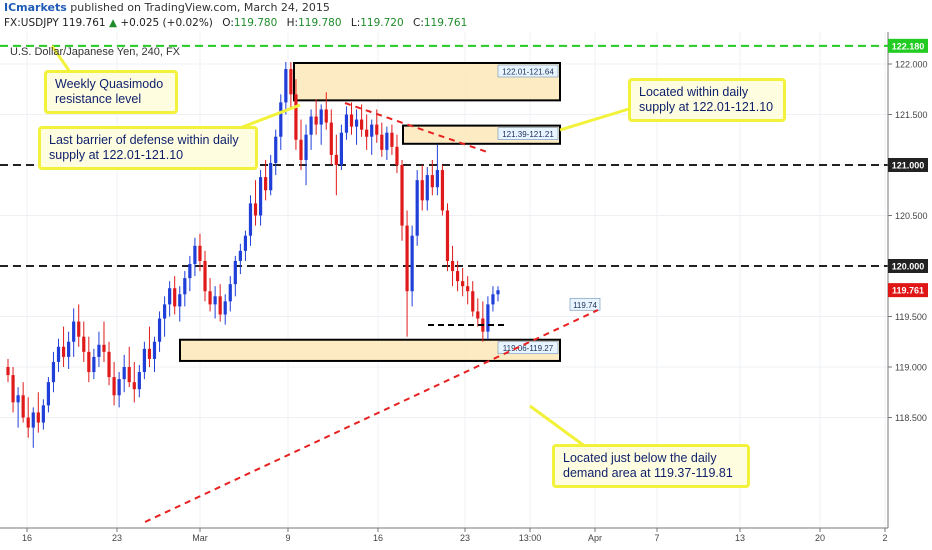 Image resolution: width=932 pixels, height=550 pixels. Describe the element at coordinates (910, 280) in the screenshot. I see `price-axis` at that location.